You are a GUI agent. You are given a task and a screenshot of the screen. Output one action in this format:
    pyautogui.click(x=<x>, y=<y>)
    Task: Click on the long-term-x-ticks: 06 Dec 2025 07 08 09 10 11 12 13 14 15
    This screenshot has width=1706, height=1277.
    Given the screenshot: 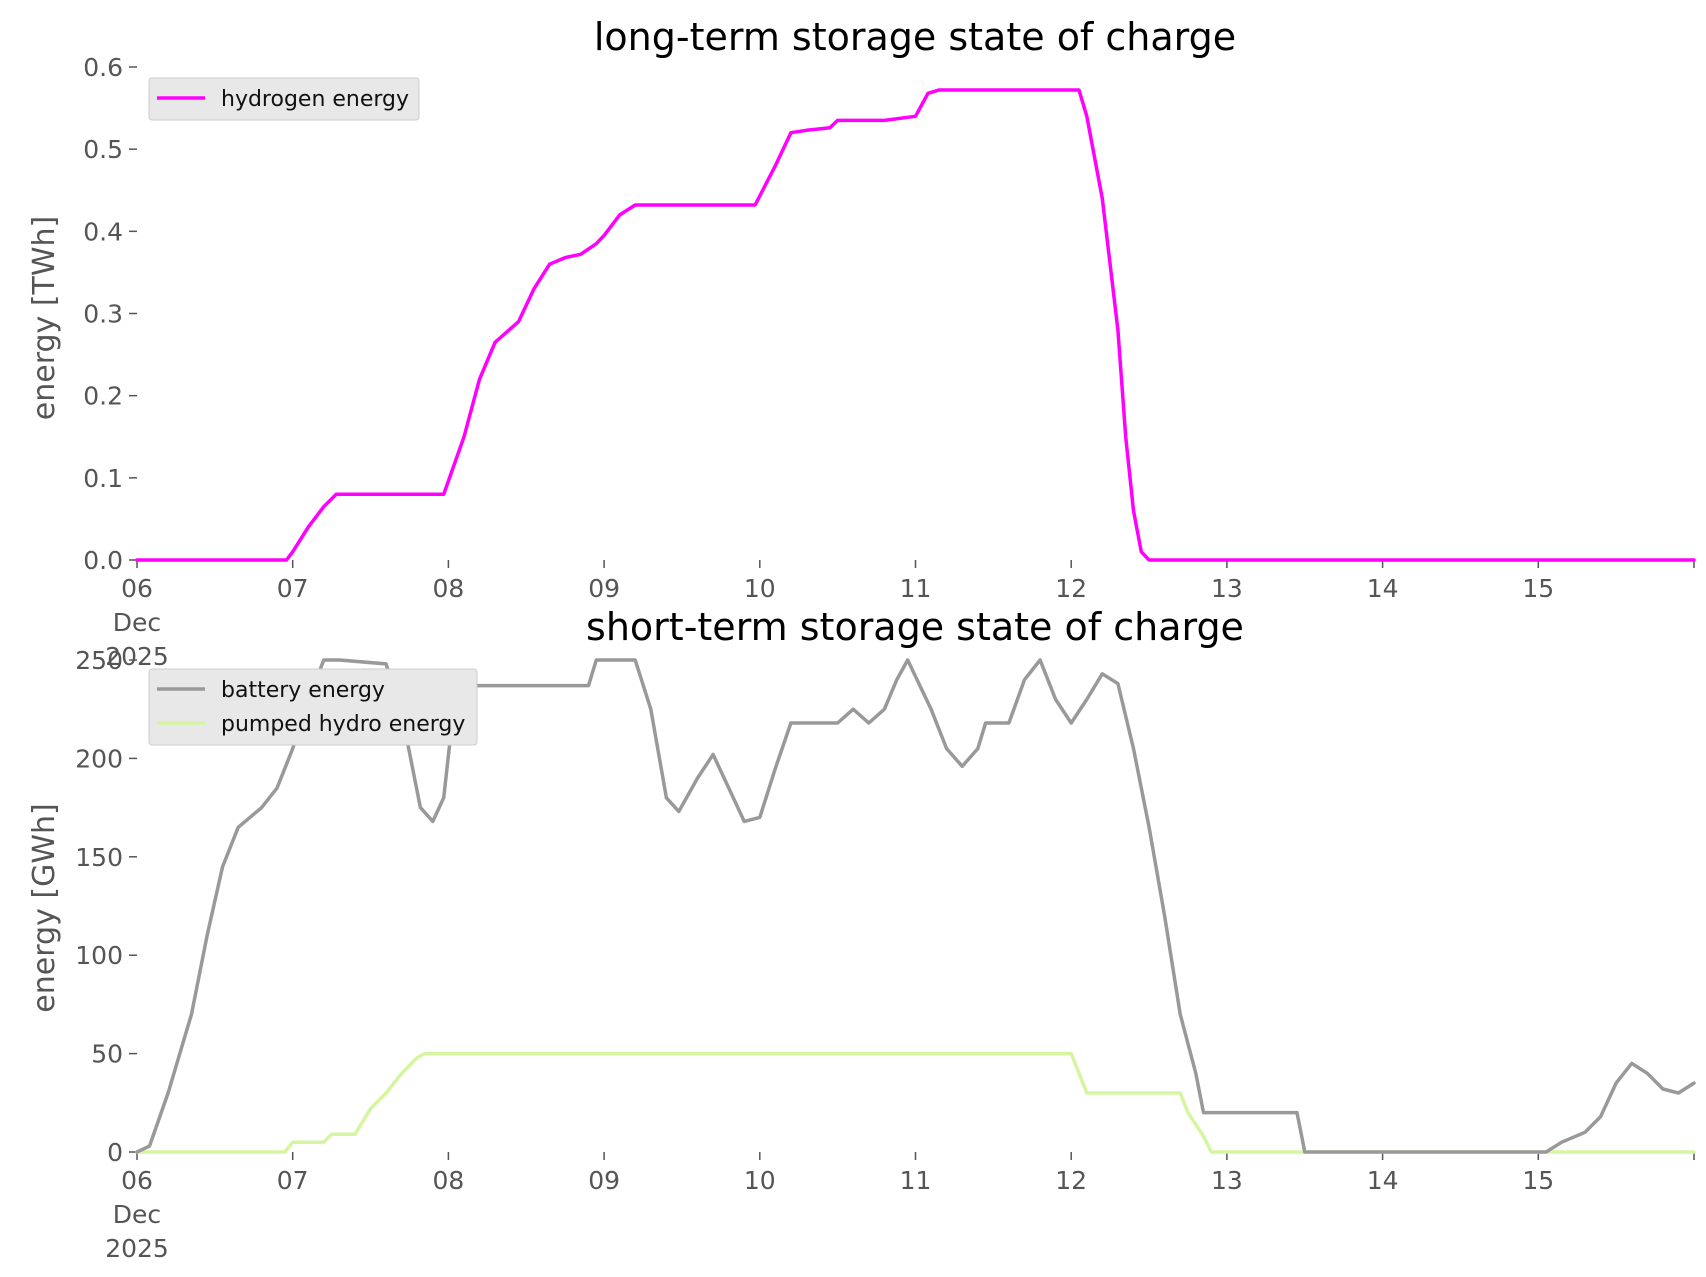 What is the action you would take?
    pyautogui.click(x=900, y=615)
    